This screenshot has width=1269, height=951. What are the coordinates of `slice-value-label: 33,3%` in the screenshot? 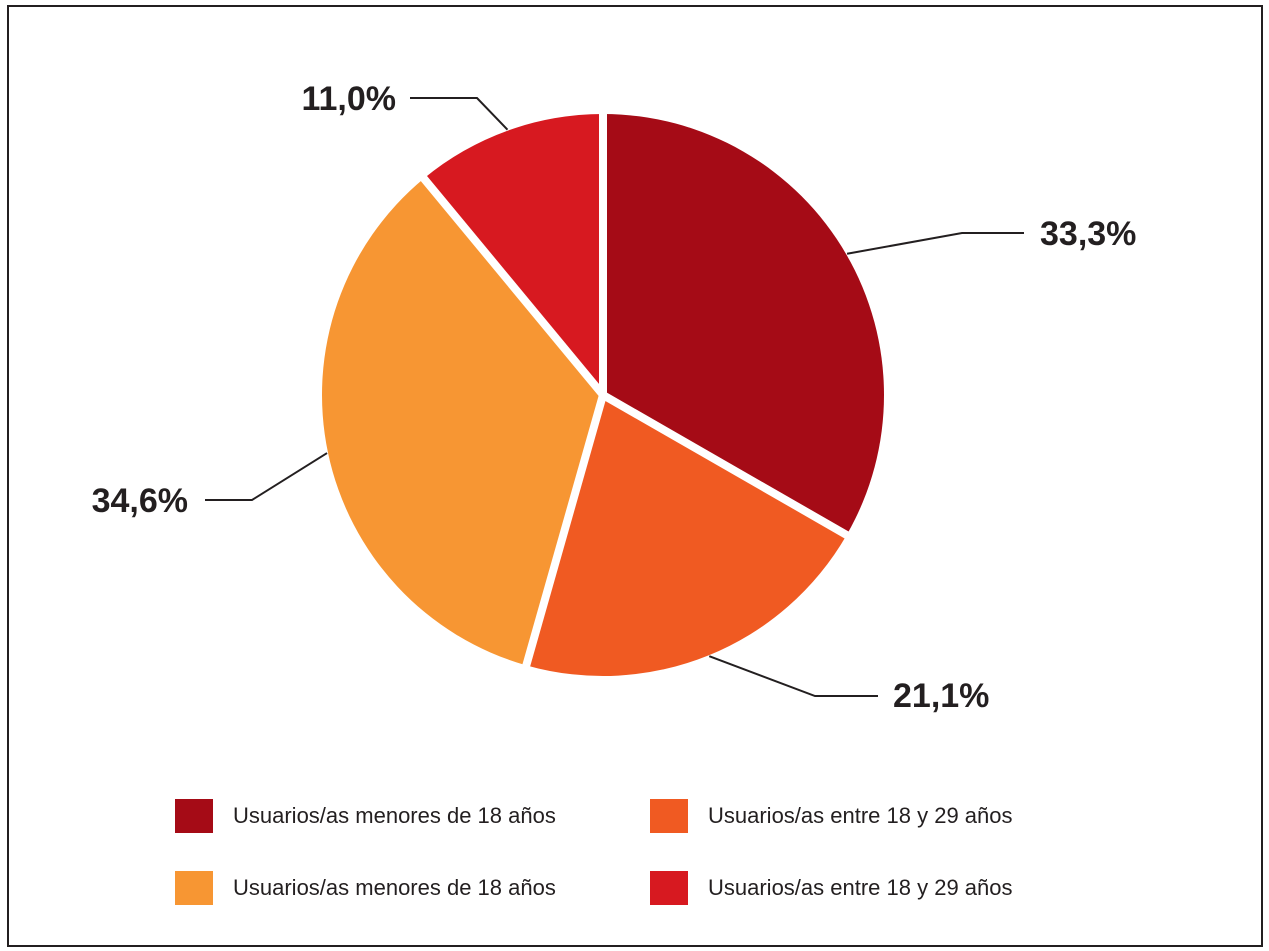 It's located at (1088, 234).